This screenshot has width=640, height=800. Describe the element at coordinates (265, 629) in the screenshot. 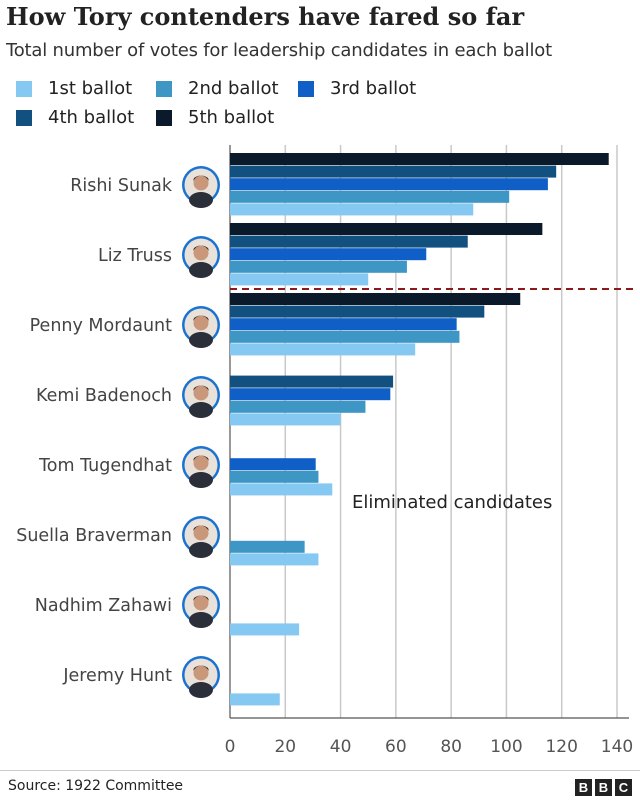

I see `bar-1-nadhim-zahawi` at that location.